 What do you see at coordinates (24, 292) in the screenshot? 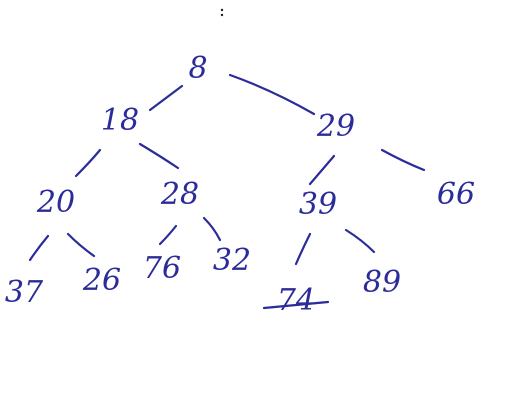
I see `node-37: 37` at bounding box center [24, 292].